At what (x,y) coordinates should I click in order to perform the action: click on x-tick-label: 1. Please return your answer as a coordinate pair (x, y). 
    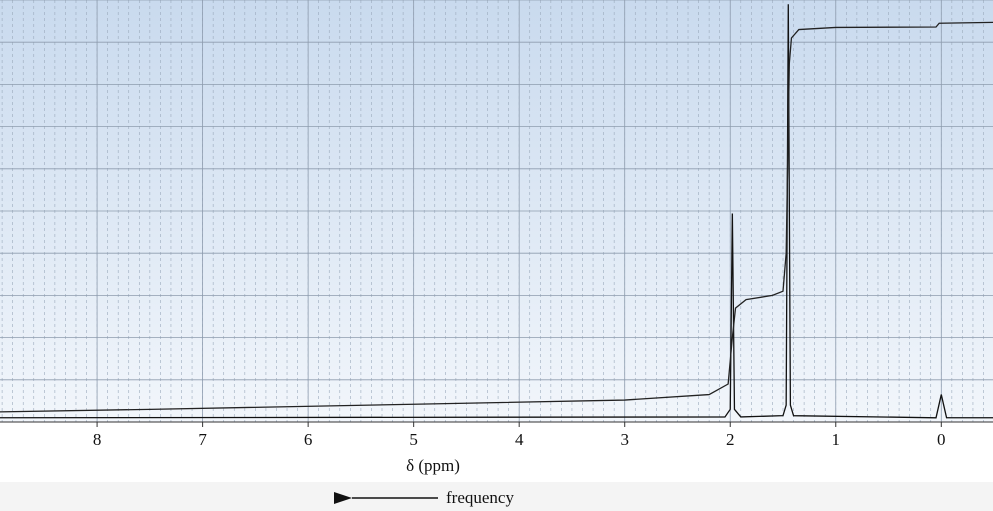
    Looking at the image, I should click on (836, 439).